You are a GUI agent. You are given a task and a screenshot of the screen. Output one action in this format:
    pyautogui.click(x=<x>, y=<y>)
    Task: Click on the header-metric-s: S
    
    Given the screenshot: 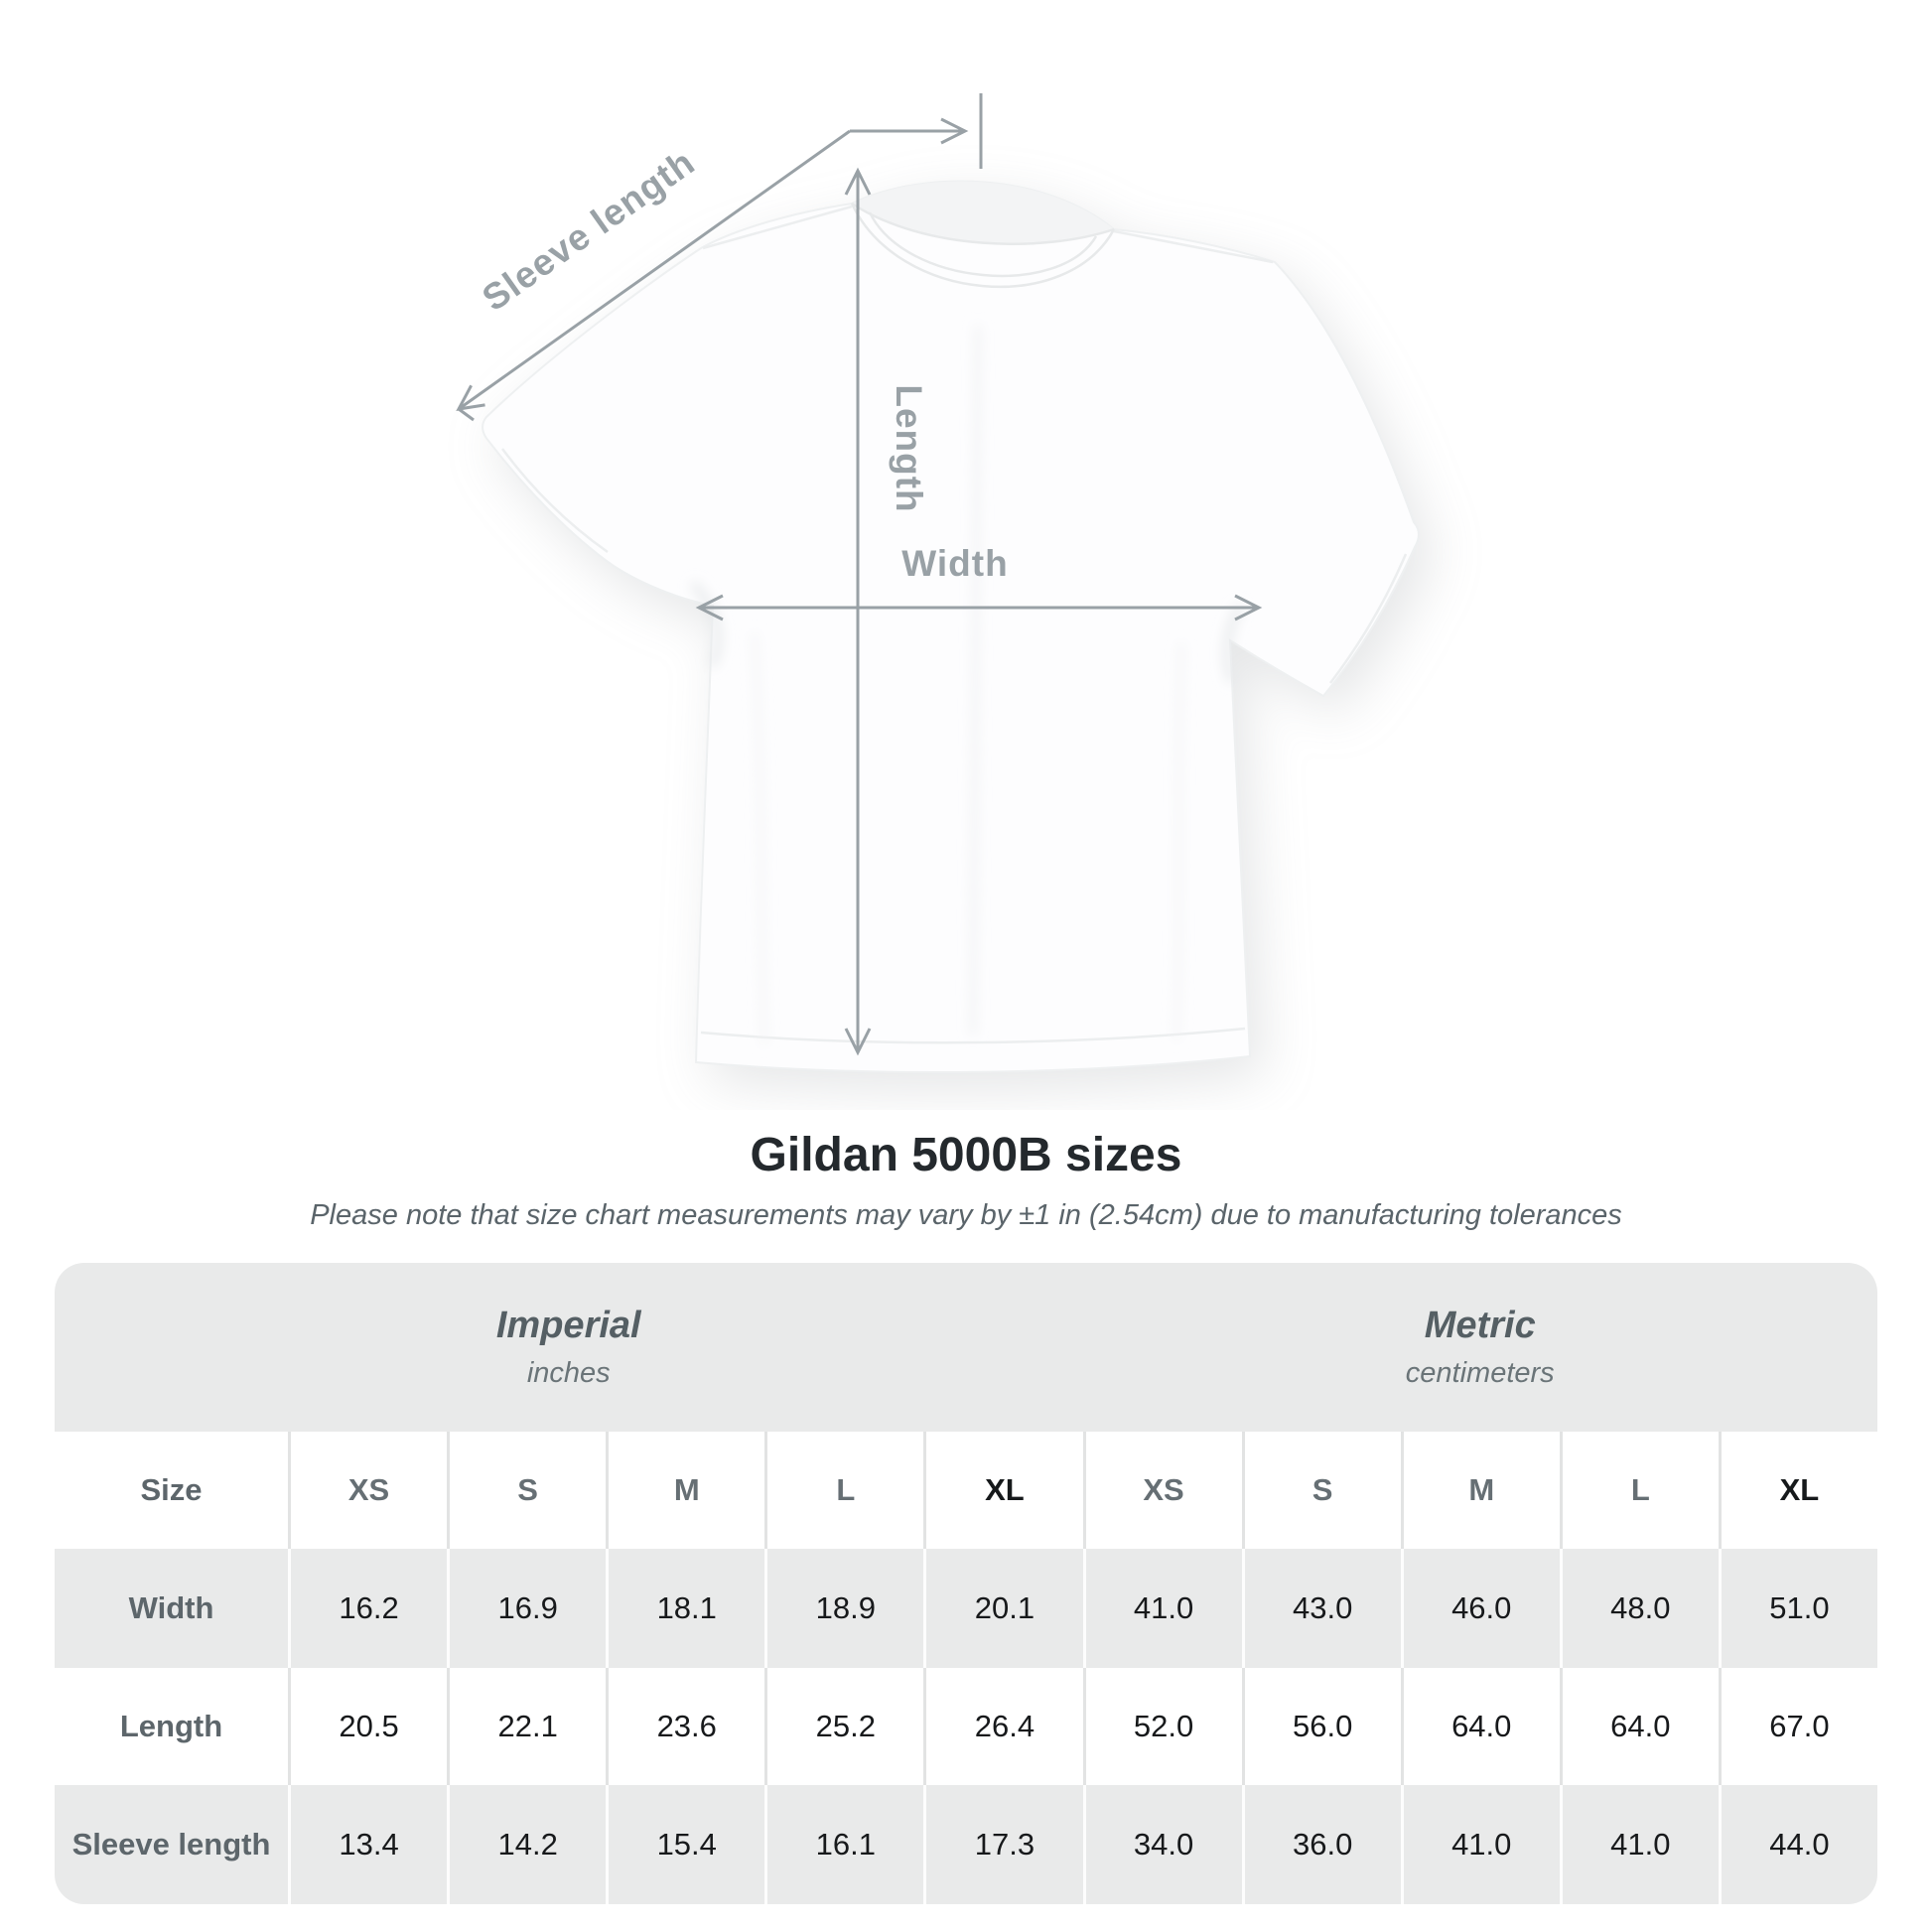 What is the action you would take?
    pyautogui.click(x=1321, y=1491)
    